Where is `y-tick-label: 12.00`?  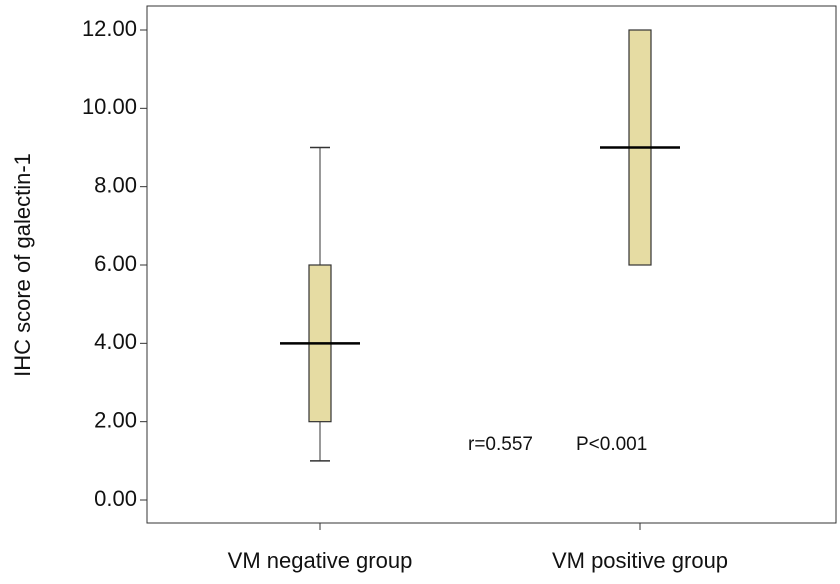 y-tick-label: 12.00 is located at coordinates (109, 28).